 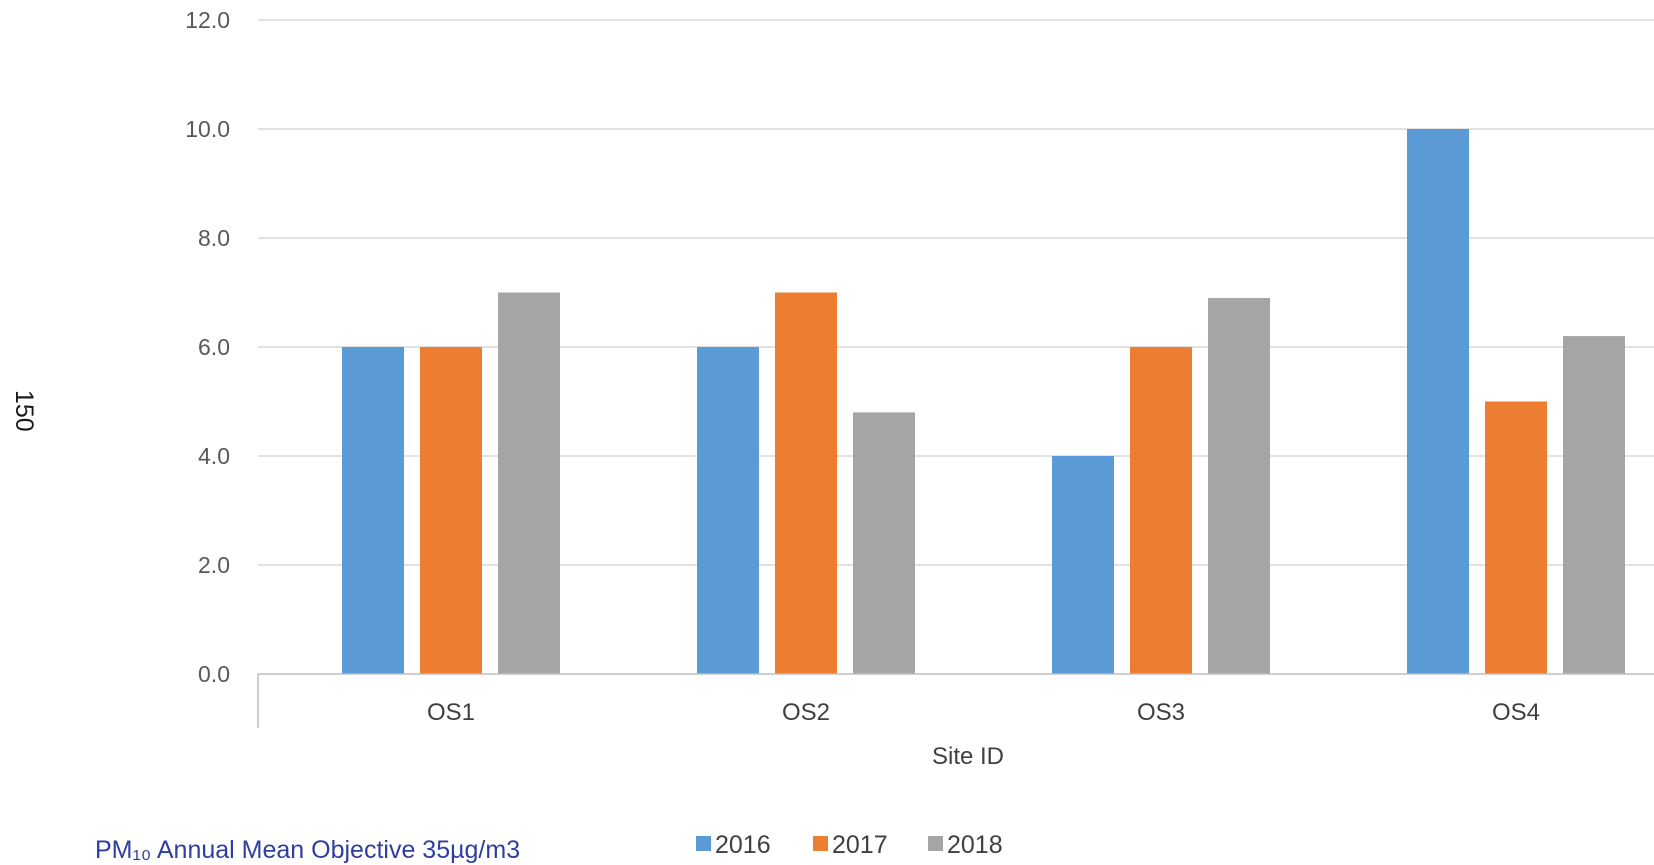 What do you see at coordinates (214, 456) in the screenshot?
I see `y-tick-label: 4.0` at bounding box center [214, 456].